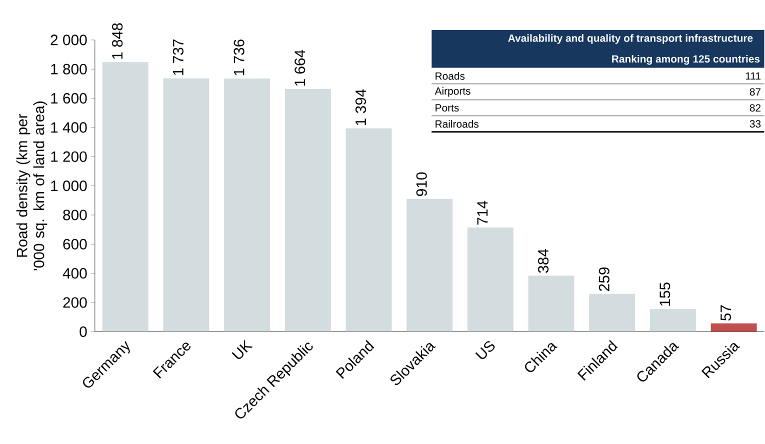  Describe the element at coordinates (69, 98) in the screenshot. I see `y-tick-label: 1 600` at that location.